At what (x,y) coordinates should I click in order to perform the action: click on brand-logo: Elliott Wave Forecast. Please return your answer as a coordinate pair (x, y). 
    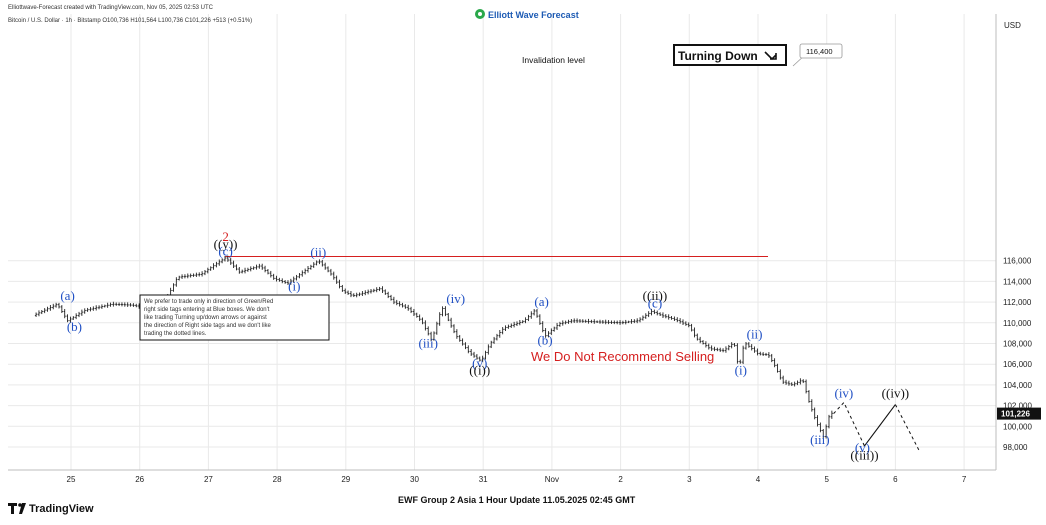
    Looking at the image, I should click on (527, 14).